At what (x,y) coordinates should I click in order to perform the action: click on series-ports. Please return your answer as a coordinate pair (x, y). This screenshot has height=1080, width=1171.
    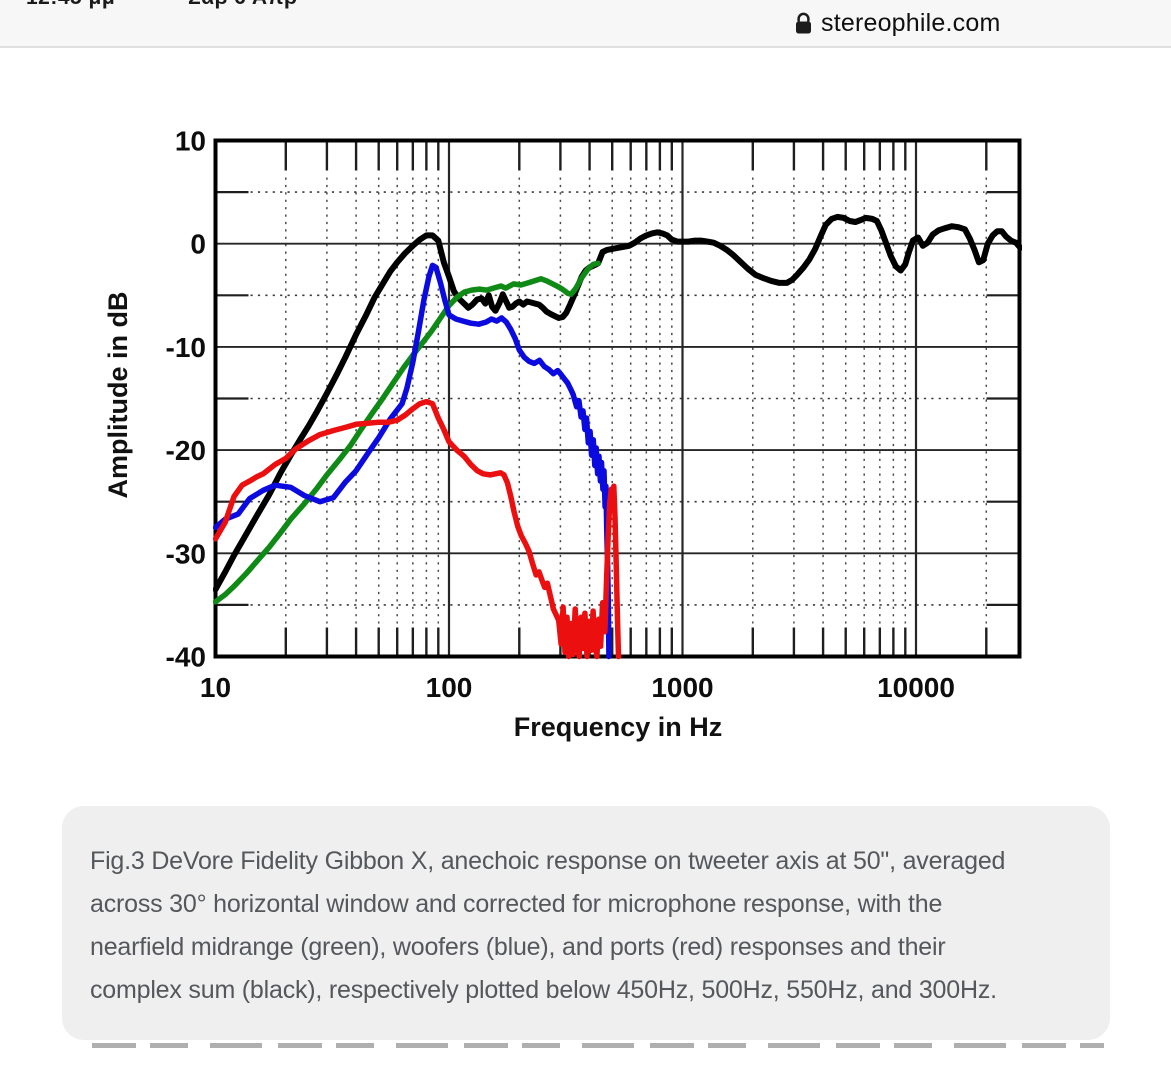
    Looking at the image, I should click on (417, 529).